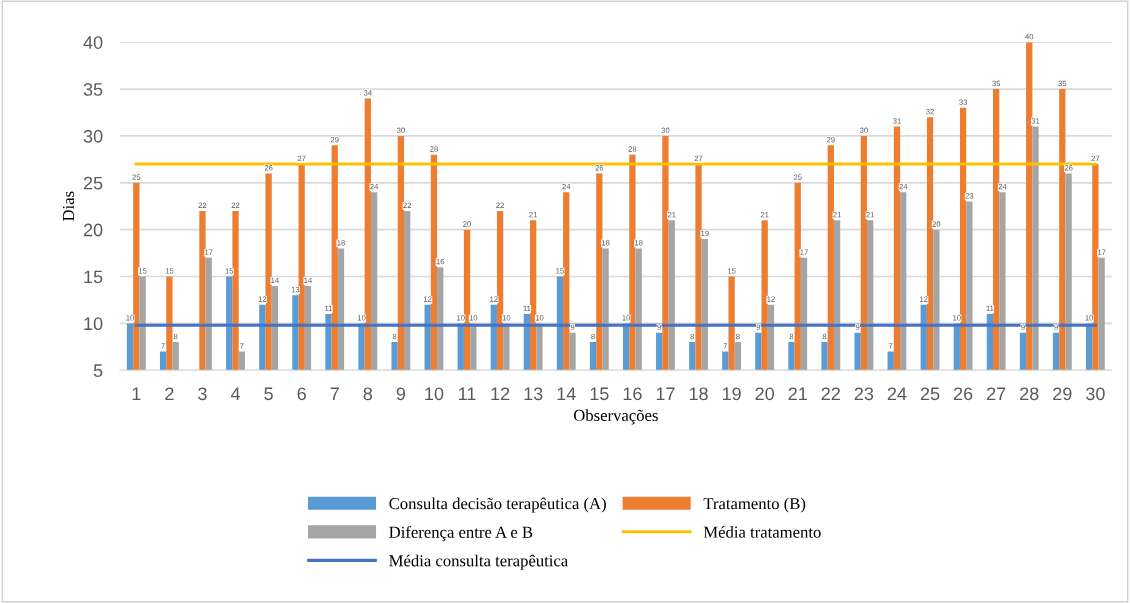 This screenshot has width=1130, height=603. I want to click on legend-label: Tratamento (B), so click(754, 505).